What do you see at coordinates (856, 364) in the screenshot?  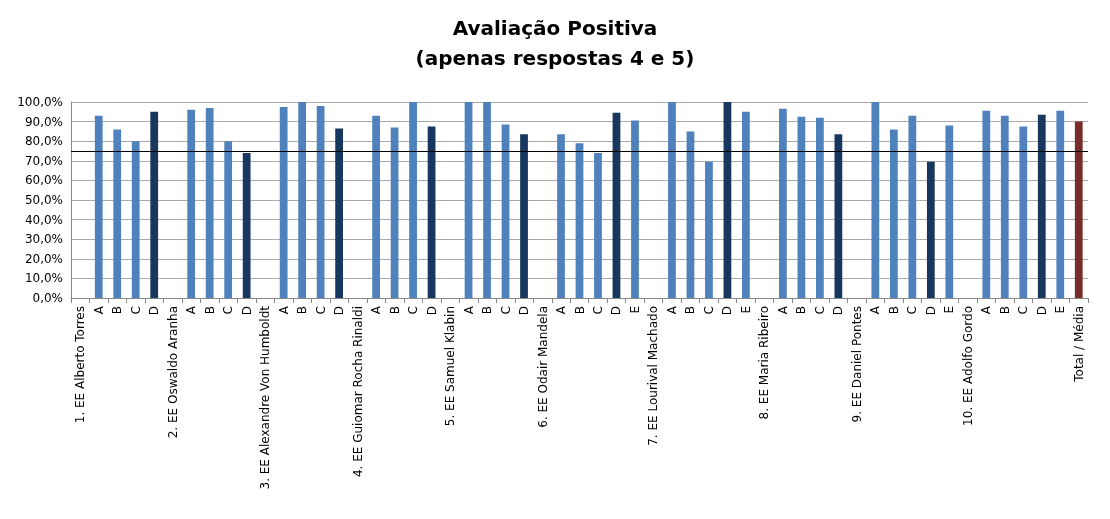 I see `x-tick-label: 9. EE Daniel Pontes` at bounding box center [856, 364].